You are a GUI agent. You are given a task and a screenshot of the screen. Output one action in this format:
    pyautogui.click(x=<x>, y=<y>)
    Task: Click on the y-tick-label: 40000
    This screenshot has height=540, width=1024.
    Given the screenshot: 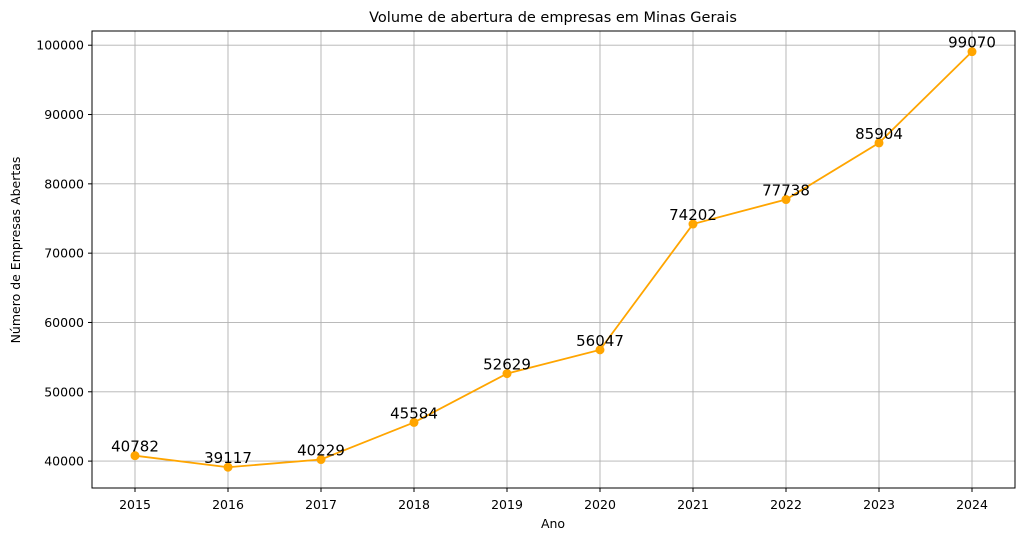 What is the action you would take?
    pyautogui.click(x=64, y=461)
    